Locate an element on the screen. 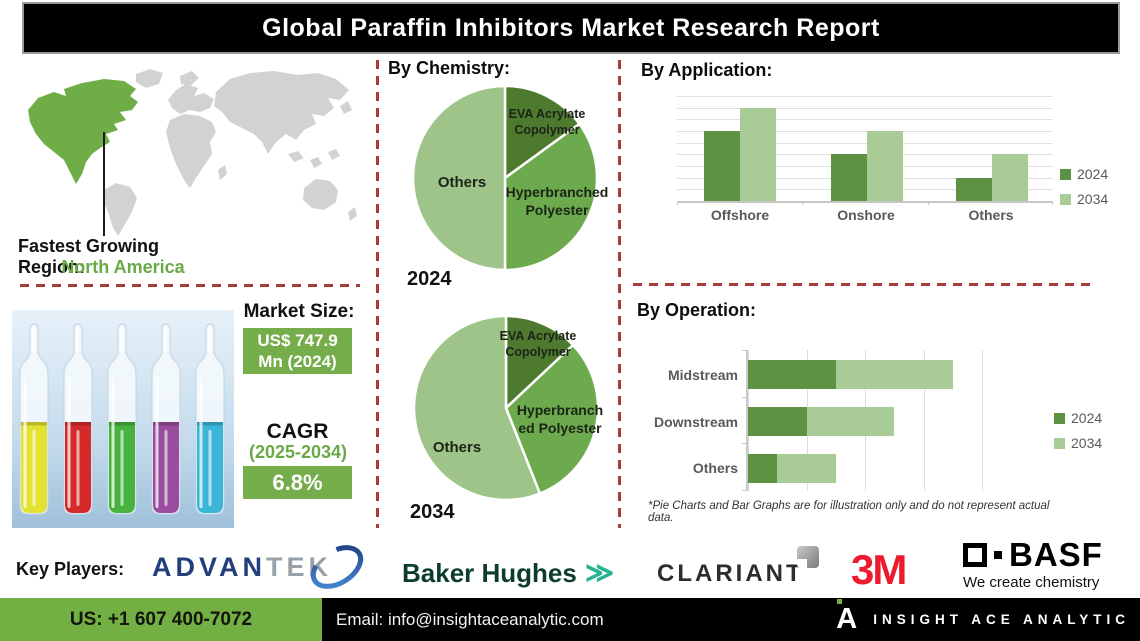 Image resolution: width=1140 pixels, height=641 pixels. pie-2024-eva-line1: EVA Acrylate is located at coordinates (547, 114).